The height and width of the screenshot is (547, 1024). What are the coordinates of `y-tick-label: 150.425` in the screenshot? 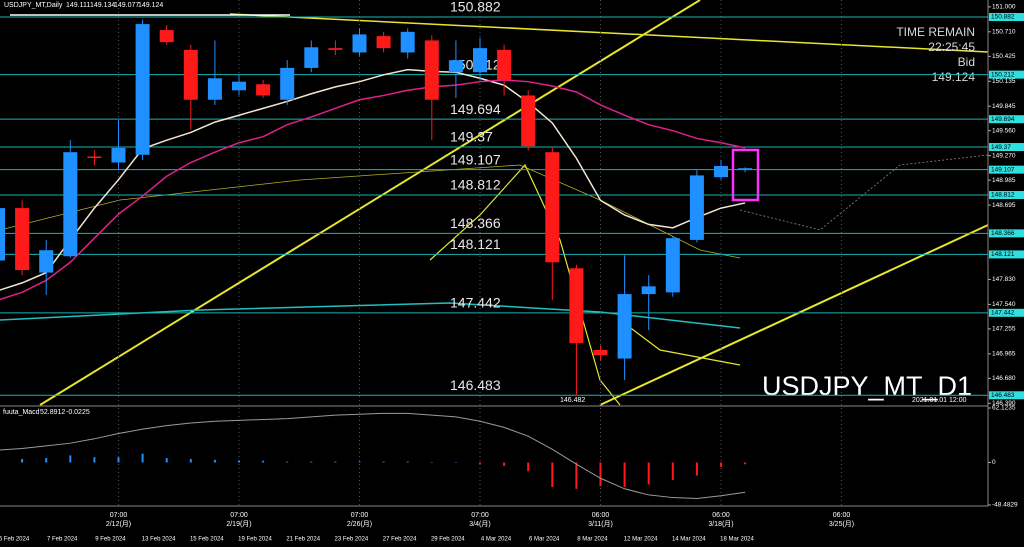 It's located at (1004, 56).